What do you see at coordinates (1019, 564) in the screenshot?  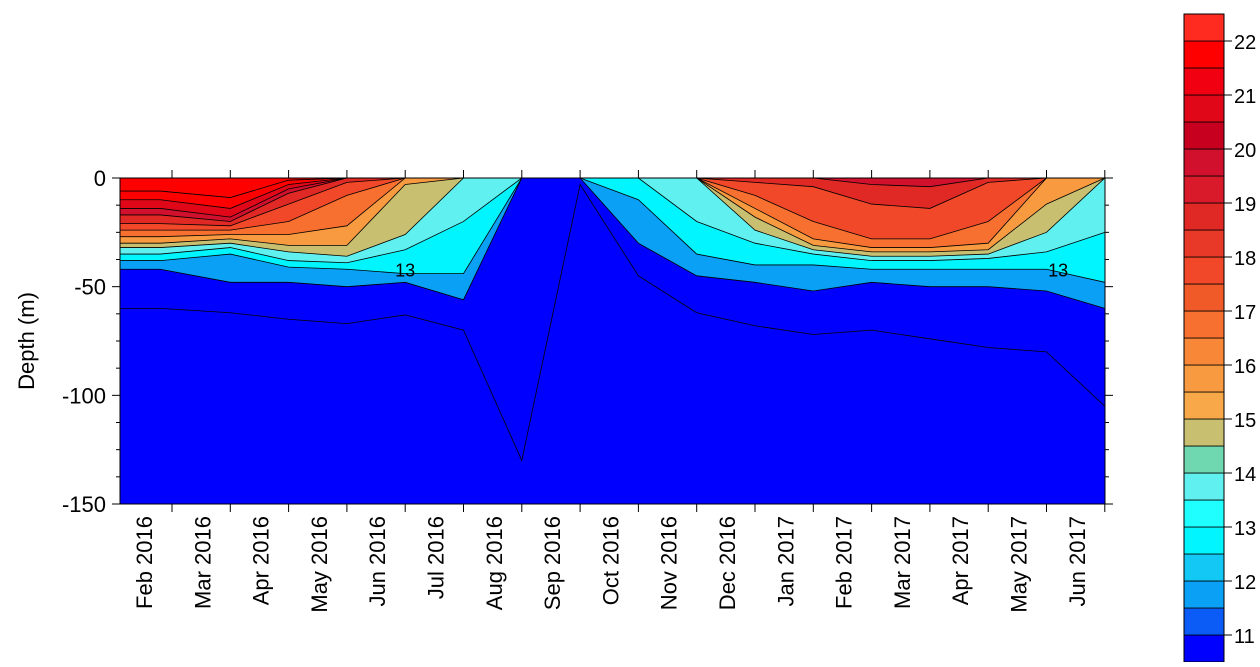 I see `x-tick-label: May 2017` at bounding box center [1019, 564].